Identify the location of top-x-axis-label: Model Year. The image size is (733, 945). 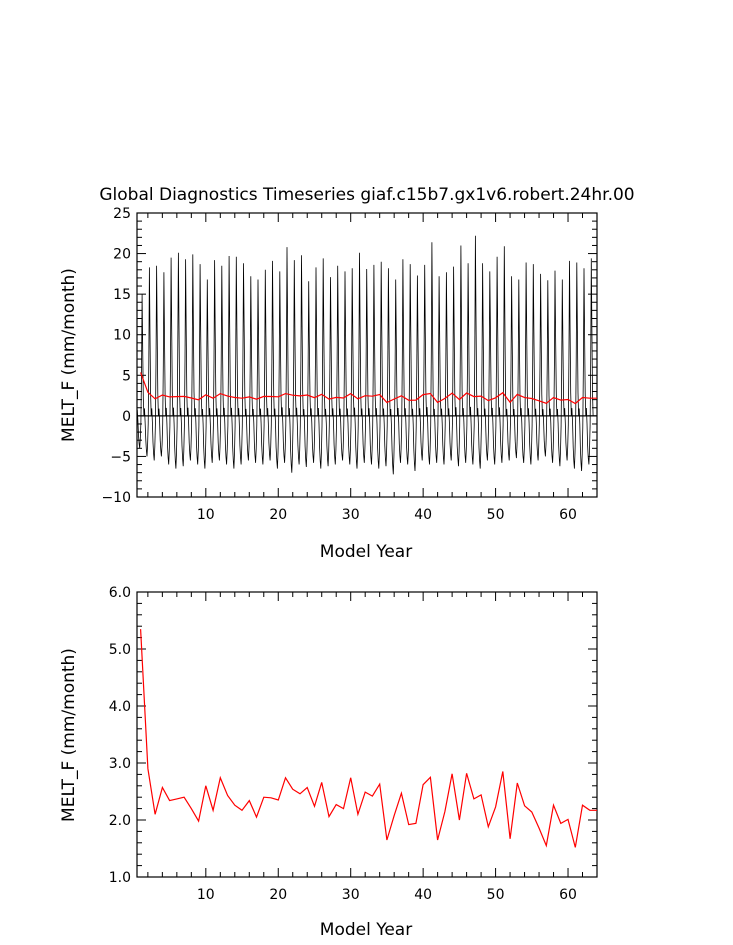
(366, 552).